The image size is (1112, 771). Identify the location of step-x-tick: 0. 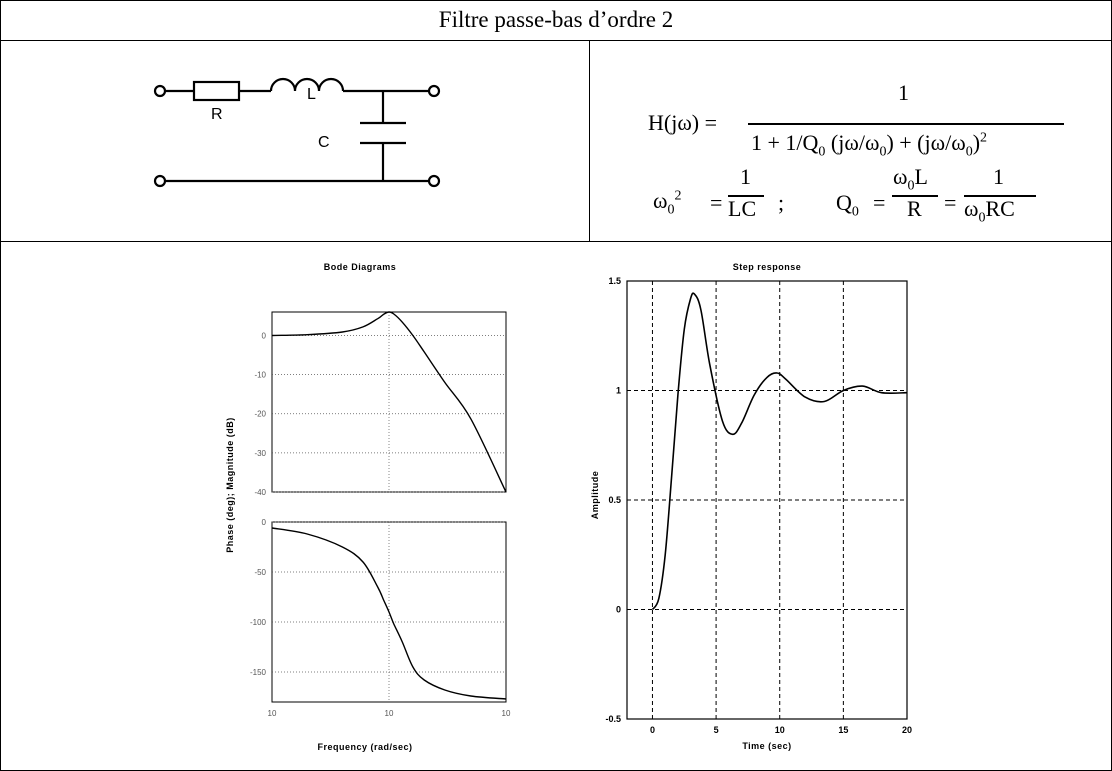
(652, 730).